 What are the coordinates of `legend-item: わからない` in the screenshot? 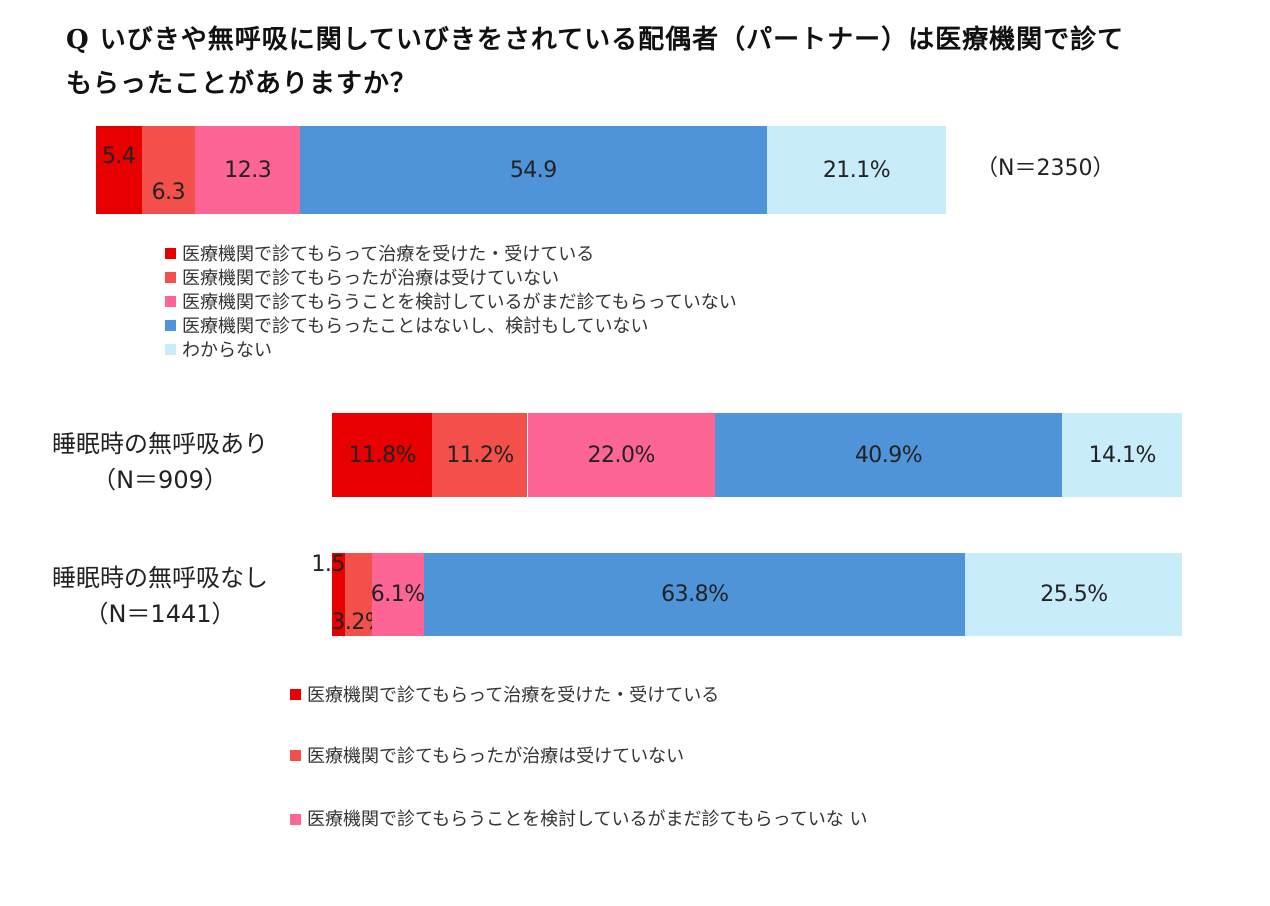 It's located at (218, 349).